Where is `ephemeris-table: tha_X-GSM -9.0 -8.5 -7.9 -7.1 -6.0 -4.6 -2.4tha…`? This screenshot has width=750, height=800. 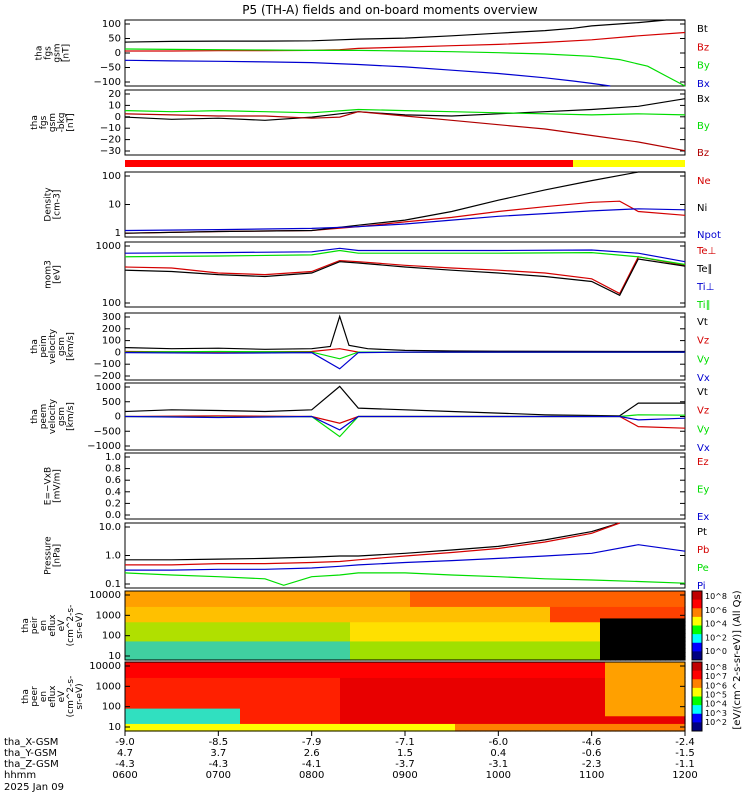 ephemeris-table: tha_X-GSM -9.0 -8.5 -7.9 -7.1 -6.0 -4.6 -2.4tha… is located at coordinates (351, 765).